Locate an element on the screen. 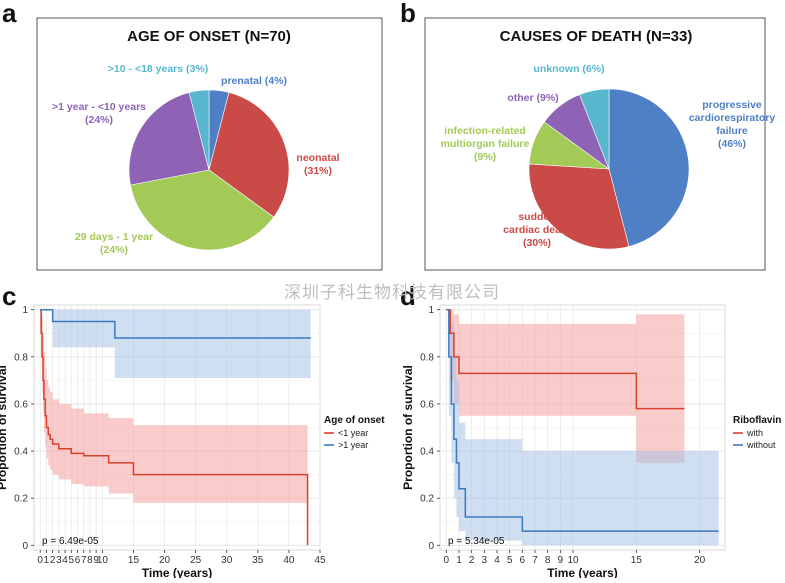 The width and height of the screenshot is (785, 583). x-tick-label: 25 is located at coordinates (196, 560).